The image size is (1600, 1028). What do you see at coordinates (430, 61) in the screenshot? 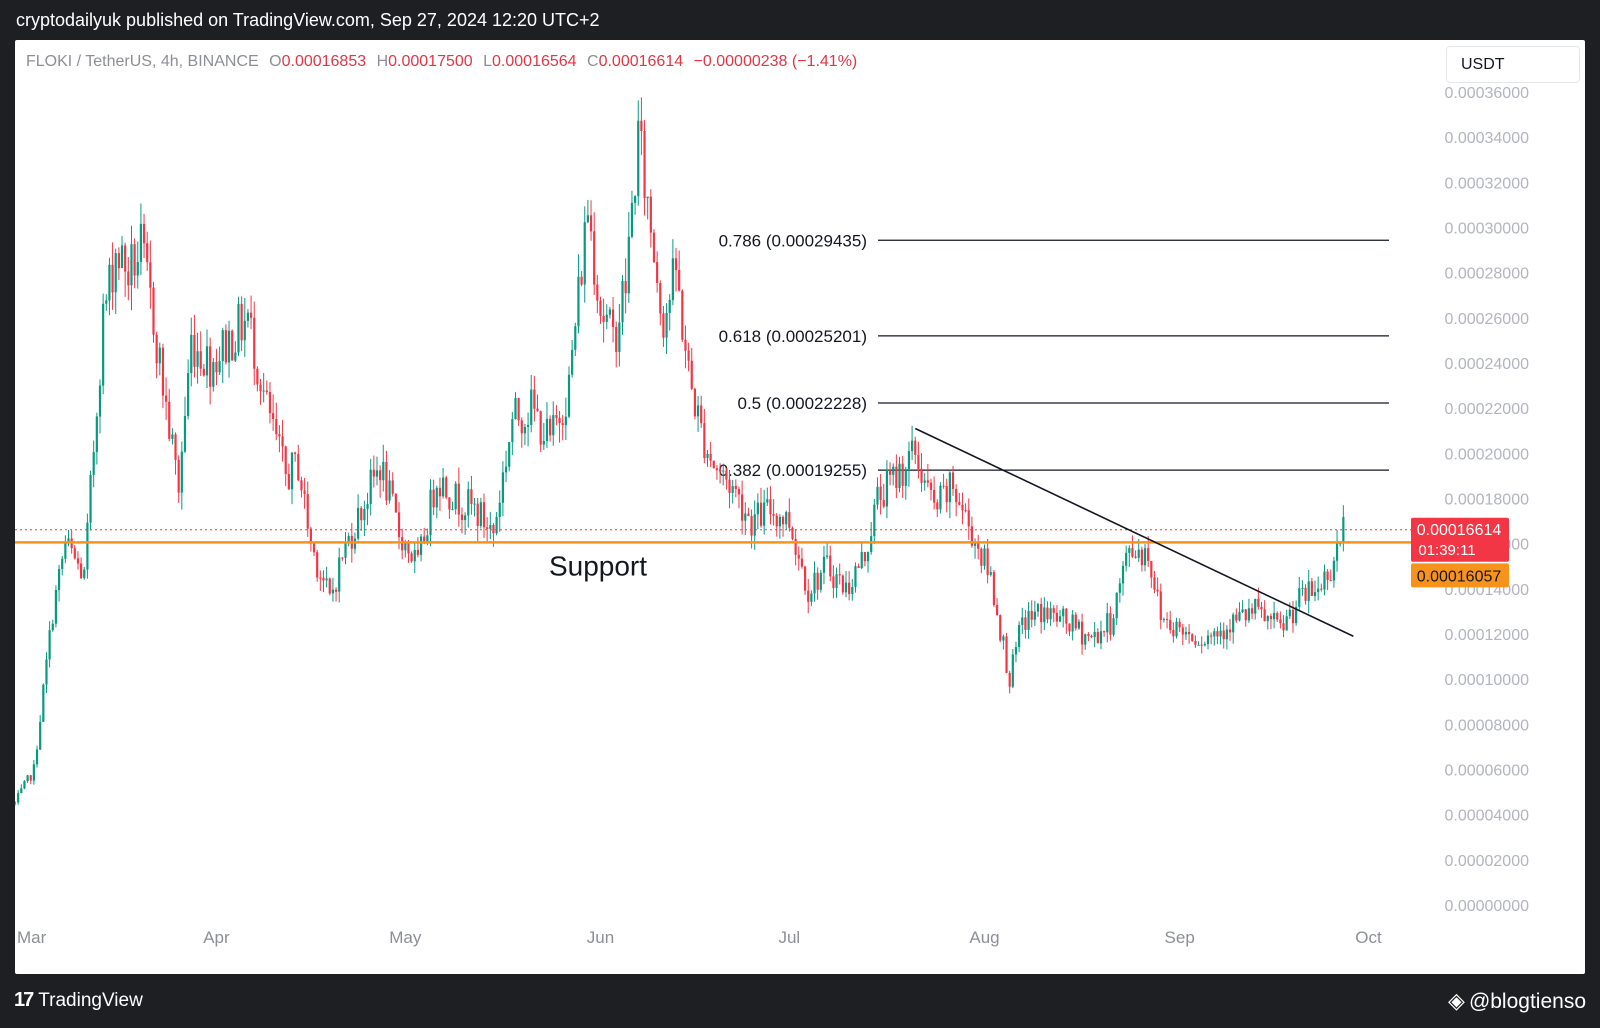
I see `high-value: 0.00017500` at bounding box center [430, 61].